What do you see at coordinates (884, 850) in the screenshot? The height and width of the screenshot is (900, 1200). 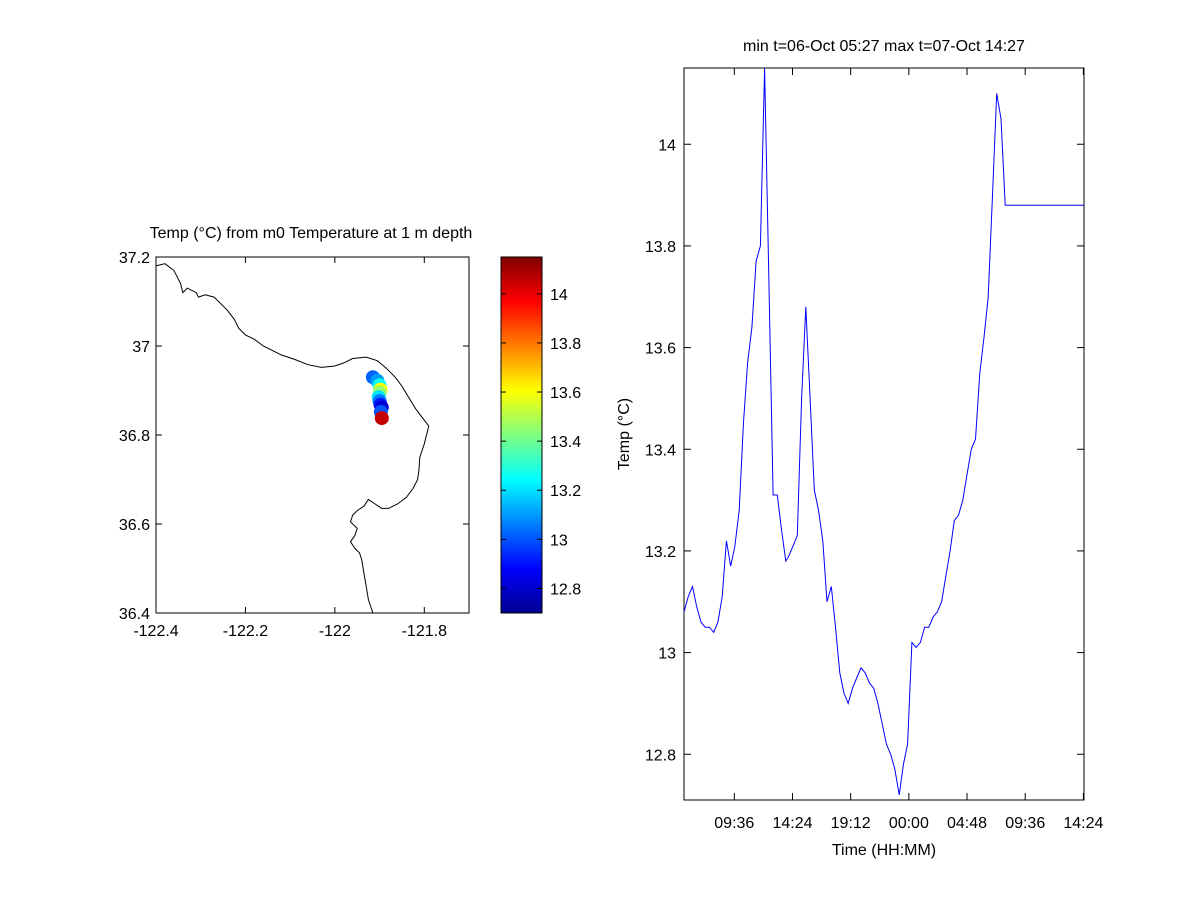 I see `line-xlabel: Time (HH:MM)` at bounding box center [884, 850].